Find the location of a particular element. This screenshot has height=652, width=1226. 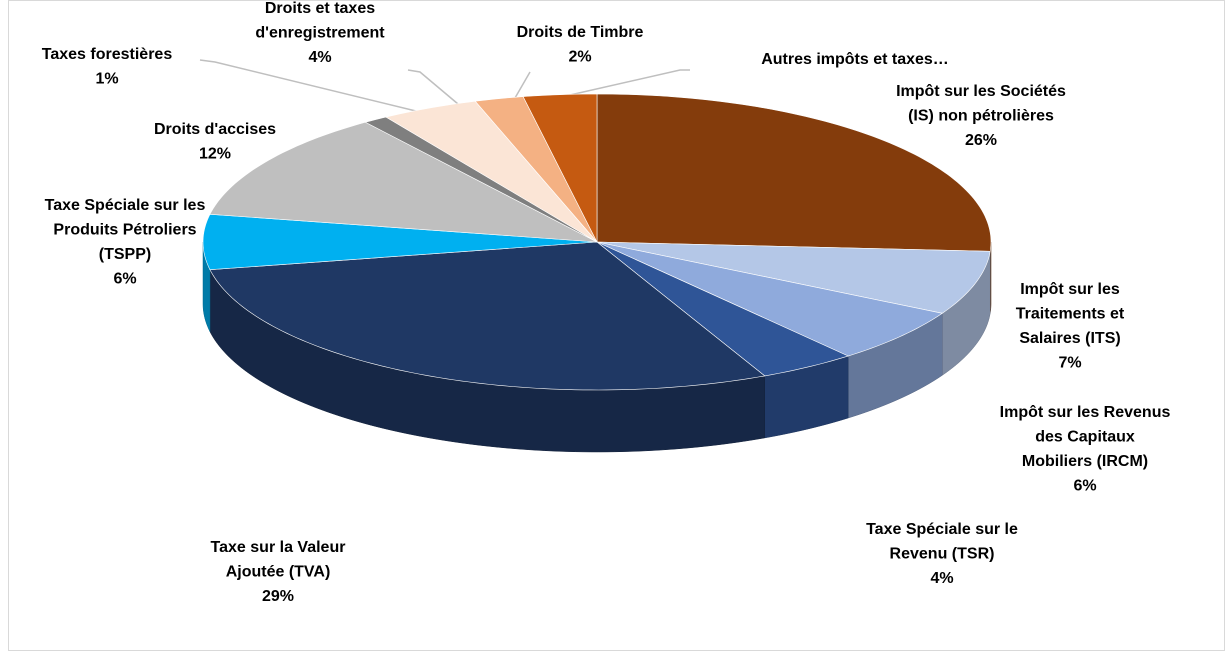

slice-label: Taxes forestières is located at coordinates (107, 54).